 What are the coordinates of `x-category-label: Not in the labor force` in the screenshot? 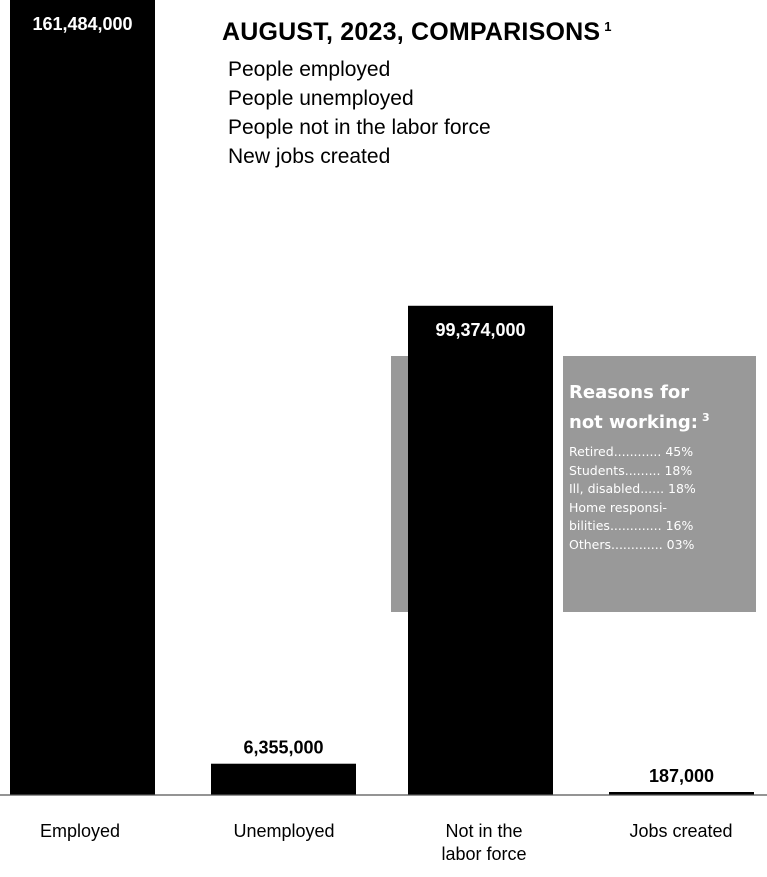 It's located at (484, 842).